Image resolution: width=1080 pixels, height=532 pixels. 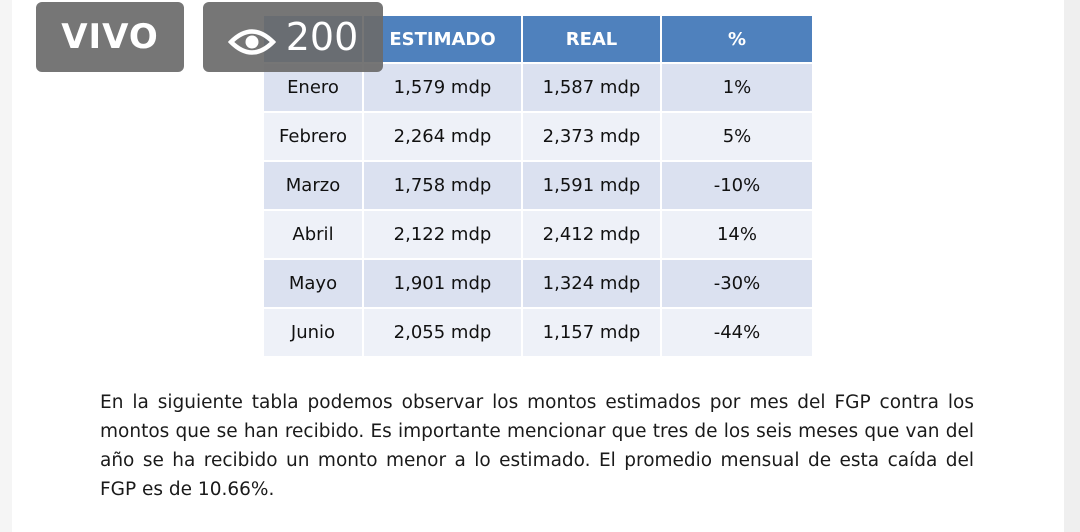 I want to click on table-row: Junio 2,055 mdp 1,157 mdp -44%, so click(x=538, y=332).